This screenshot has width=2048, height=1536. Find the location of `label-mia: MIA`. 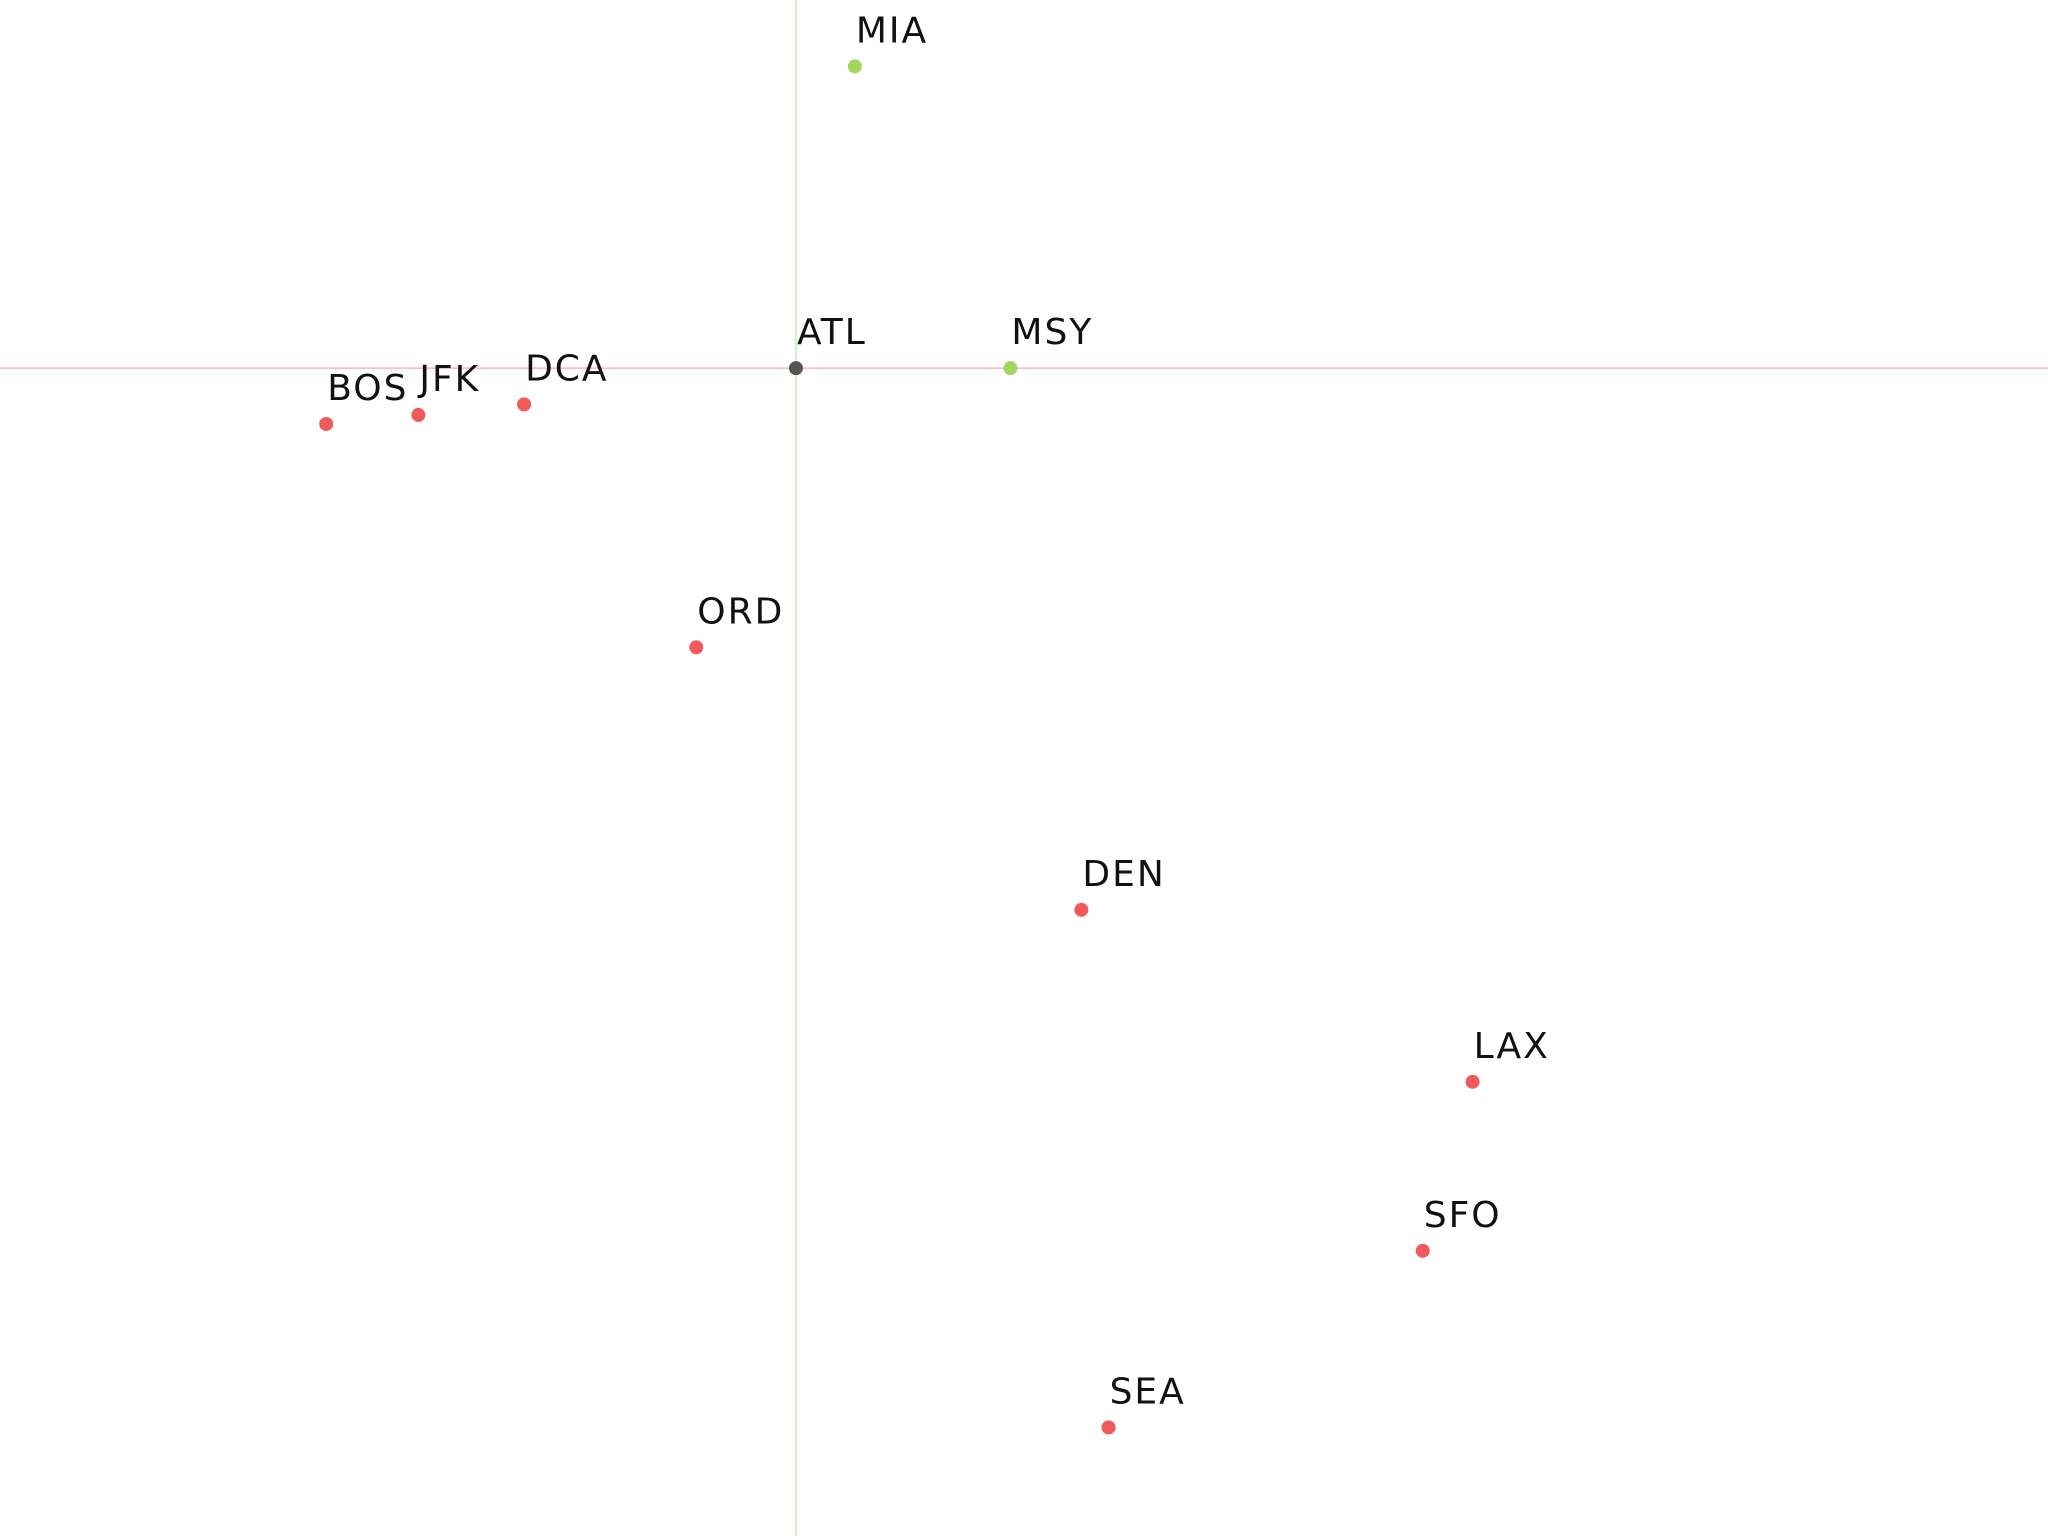

label-mia: MIA is located at coordinates (892, 30).